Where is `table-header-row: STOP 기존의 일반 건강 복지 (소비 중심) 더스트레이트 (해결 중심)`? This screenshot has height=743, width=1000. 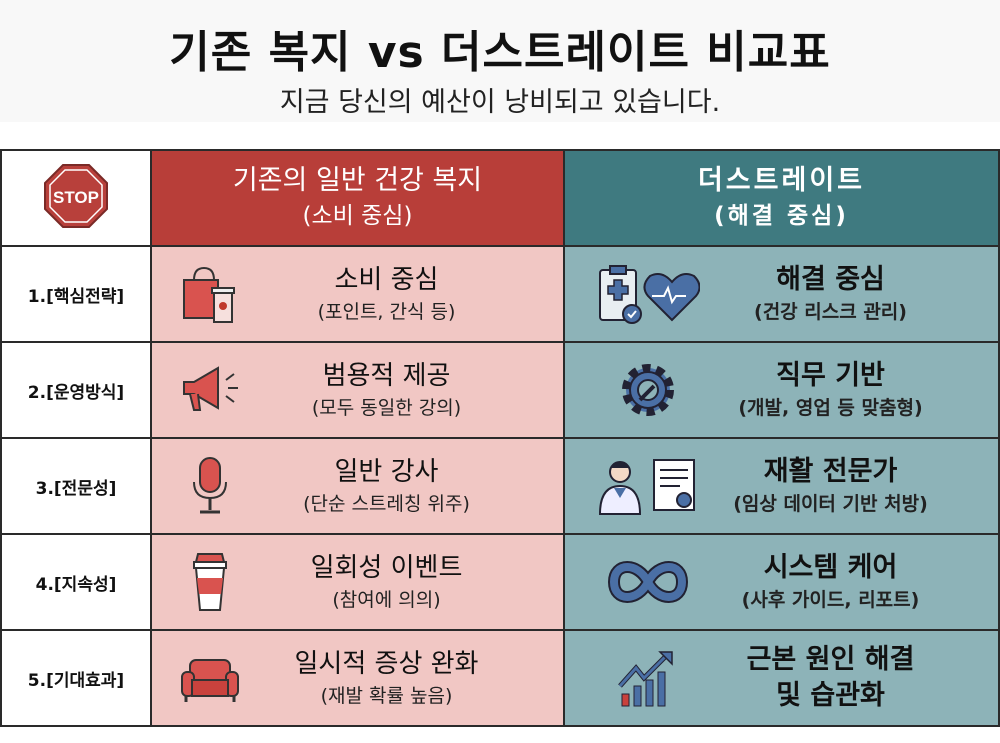 table-header-row: STOP 기존의 일반 건강 복지 (소비 중심) 더스트레이트 (해결 중심) is located at coordinates (500, 198).